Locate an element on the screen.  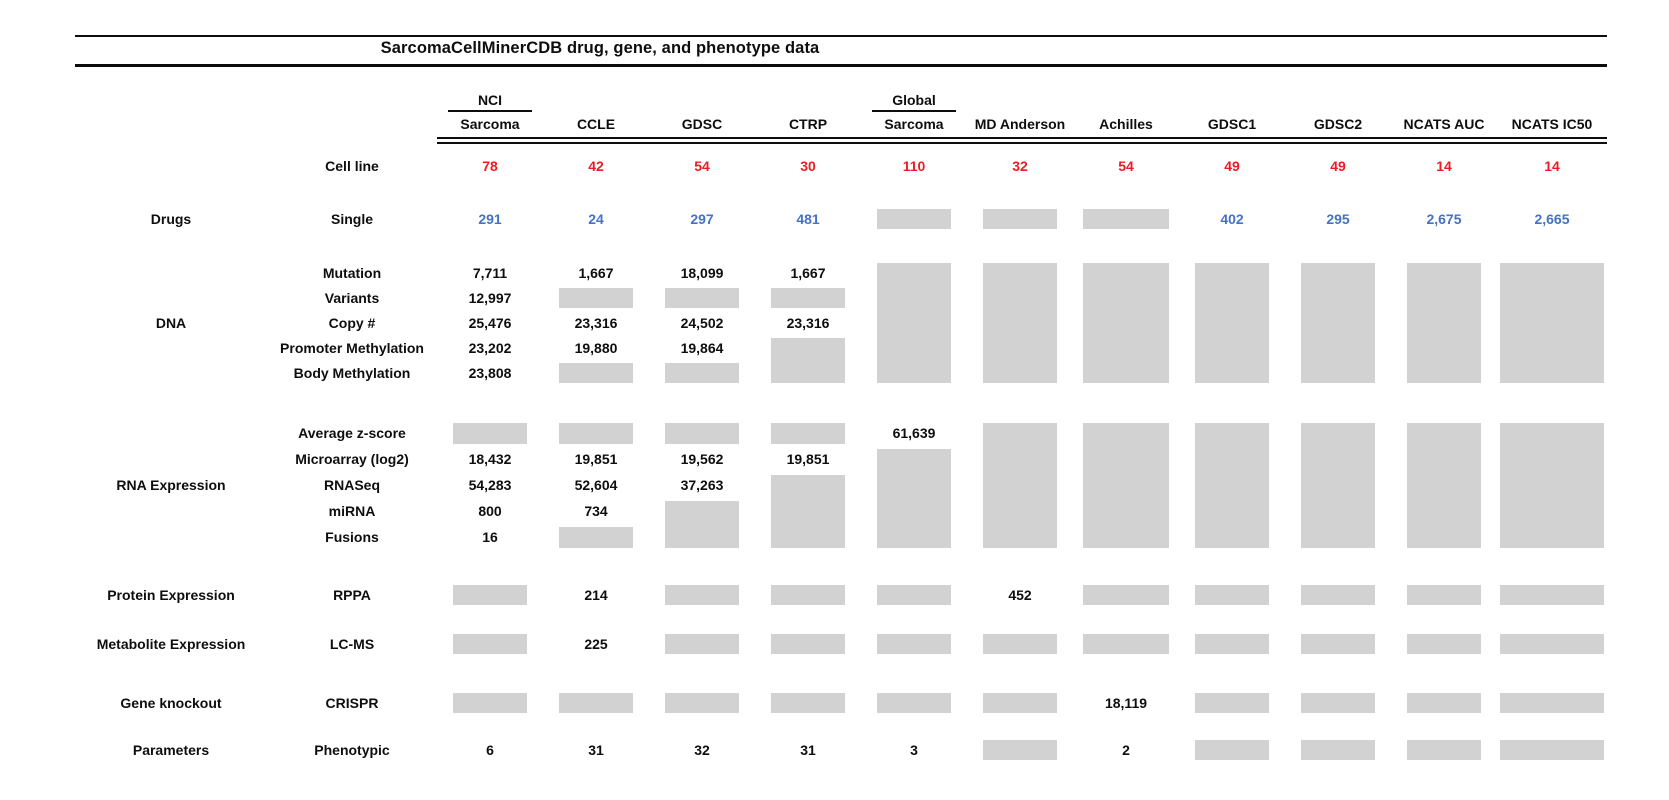
data-value: 16 is located at coordinates (490, 537).